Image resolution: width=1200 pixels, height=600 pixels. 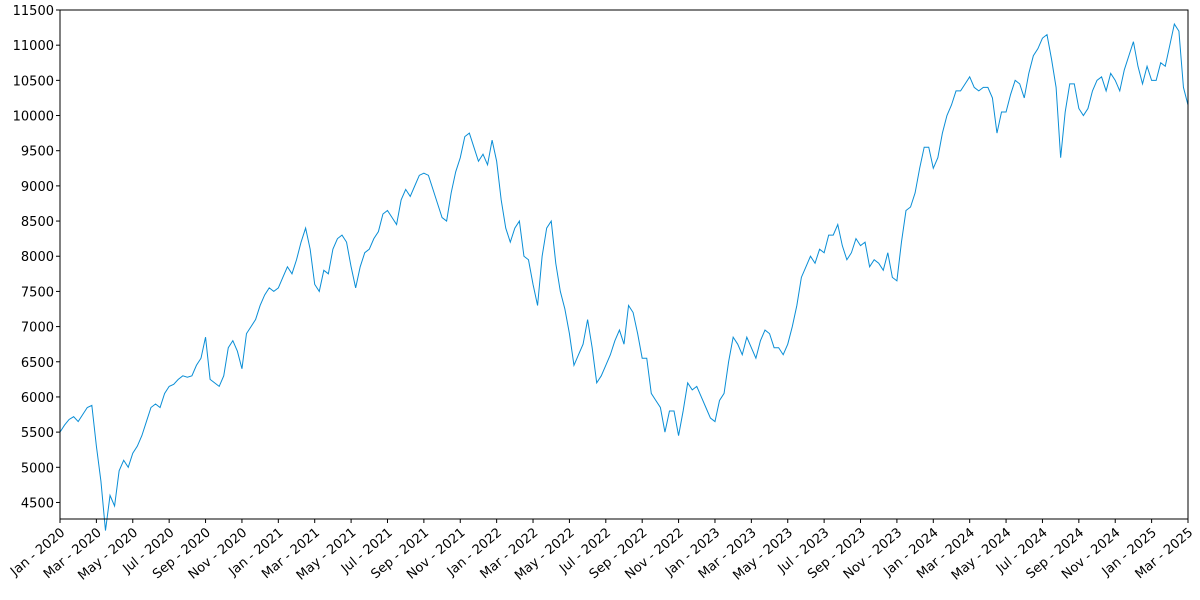 I want to click on y-tick-label: 9500, so click(x=37, y=152).